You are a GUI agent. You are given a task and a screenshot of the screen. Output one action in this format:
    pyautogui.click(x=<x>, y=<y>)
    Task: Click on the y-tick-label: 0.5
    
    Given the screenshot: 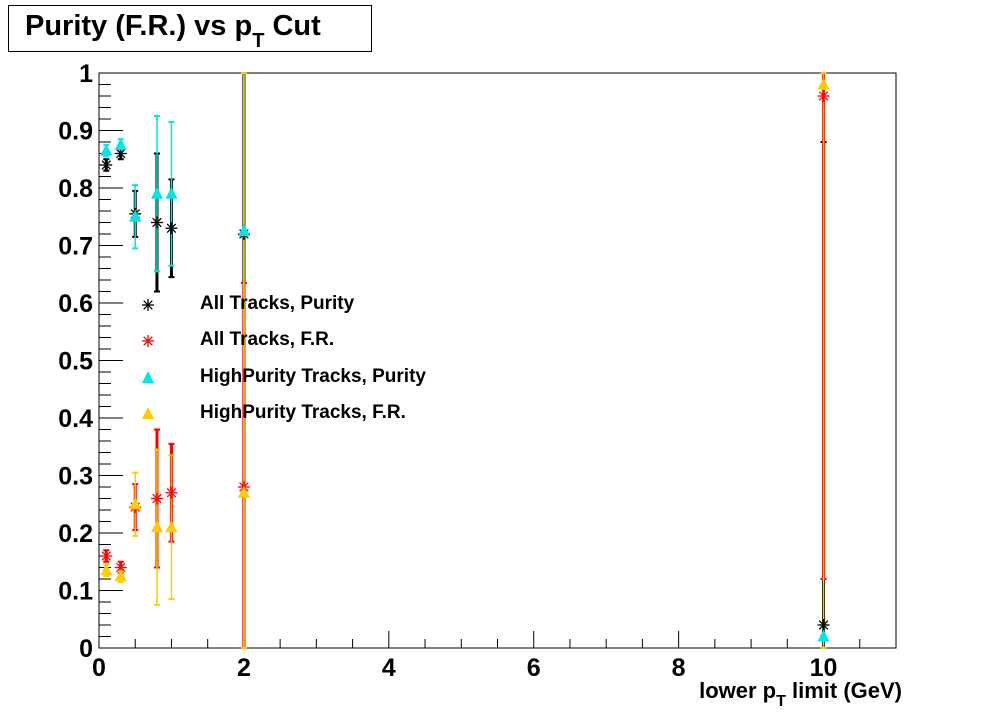 What is the action you would take?
    pyautogui.click(x=75, y=362)
    